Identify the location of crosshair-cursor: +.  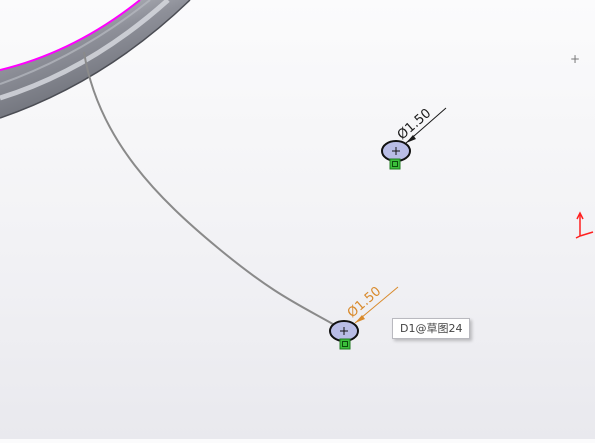
(575, 59).